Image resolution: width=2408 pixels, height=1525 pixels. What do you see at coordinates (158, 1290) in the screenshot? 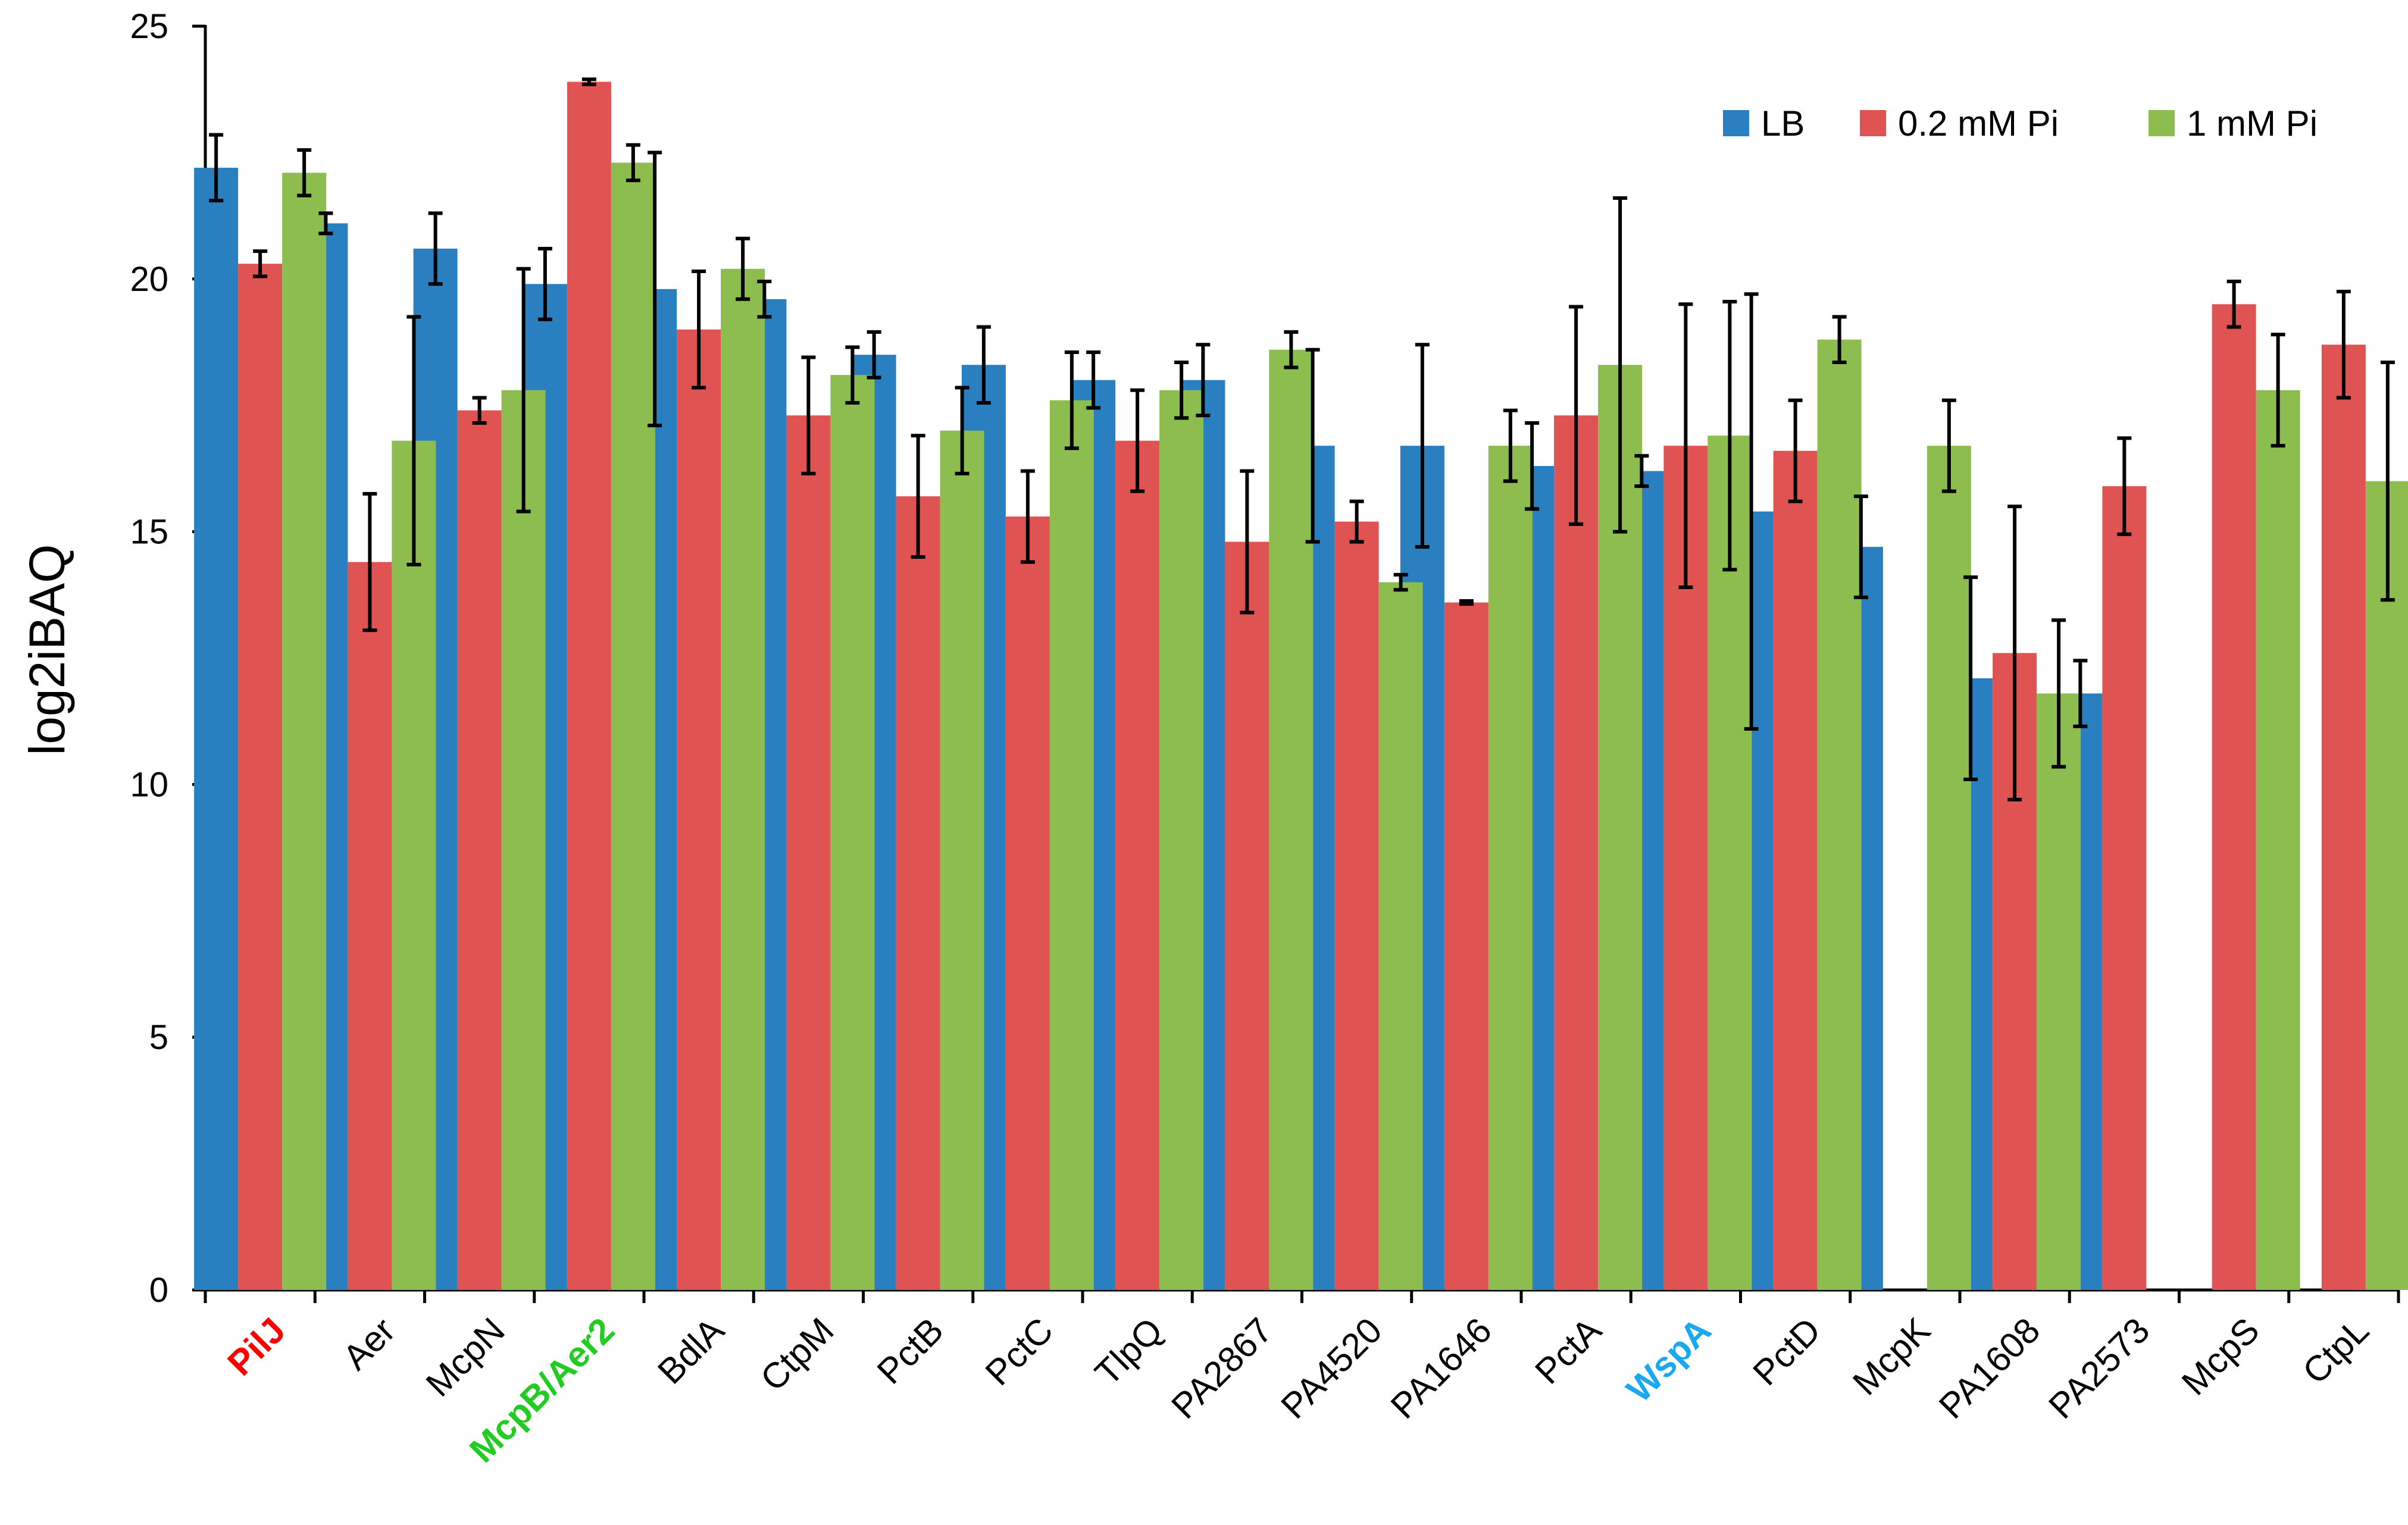
I see `y-tick-label: 0` at bounding box center [158, 1290].